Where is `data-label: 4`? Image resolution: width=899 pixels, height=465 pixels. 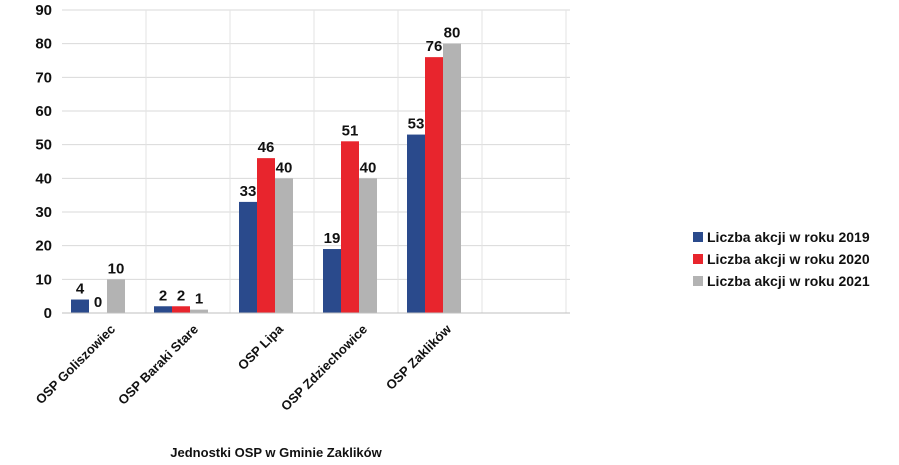
data-label: 4 is located at coordinates (80, 289).